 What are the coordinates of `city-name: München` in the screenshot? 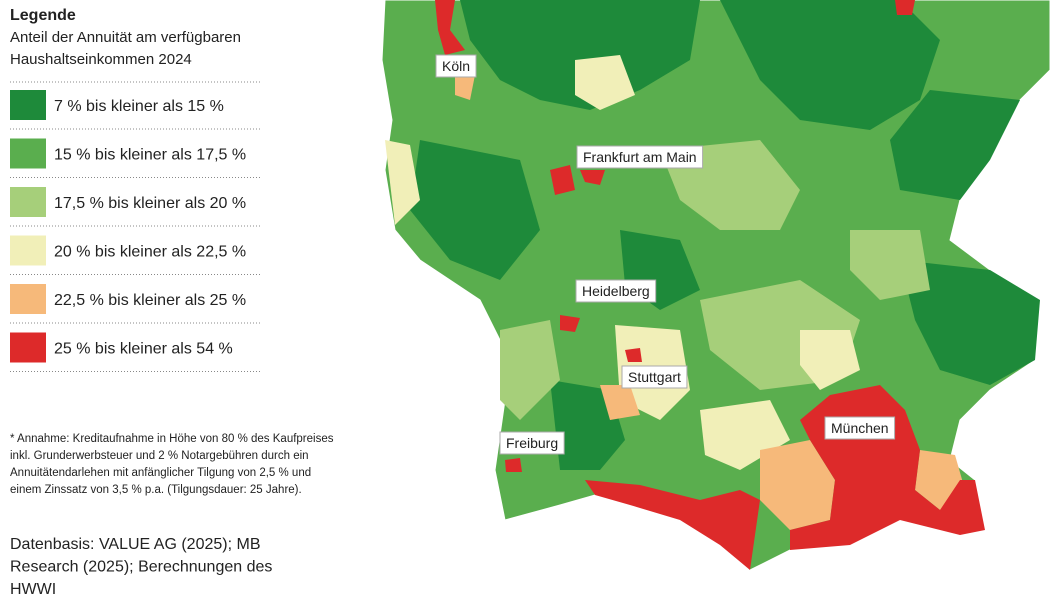 It's located at (860, 428).